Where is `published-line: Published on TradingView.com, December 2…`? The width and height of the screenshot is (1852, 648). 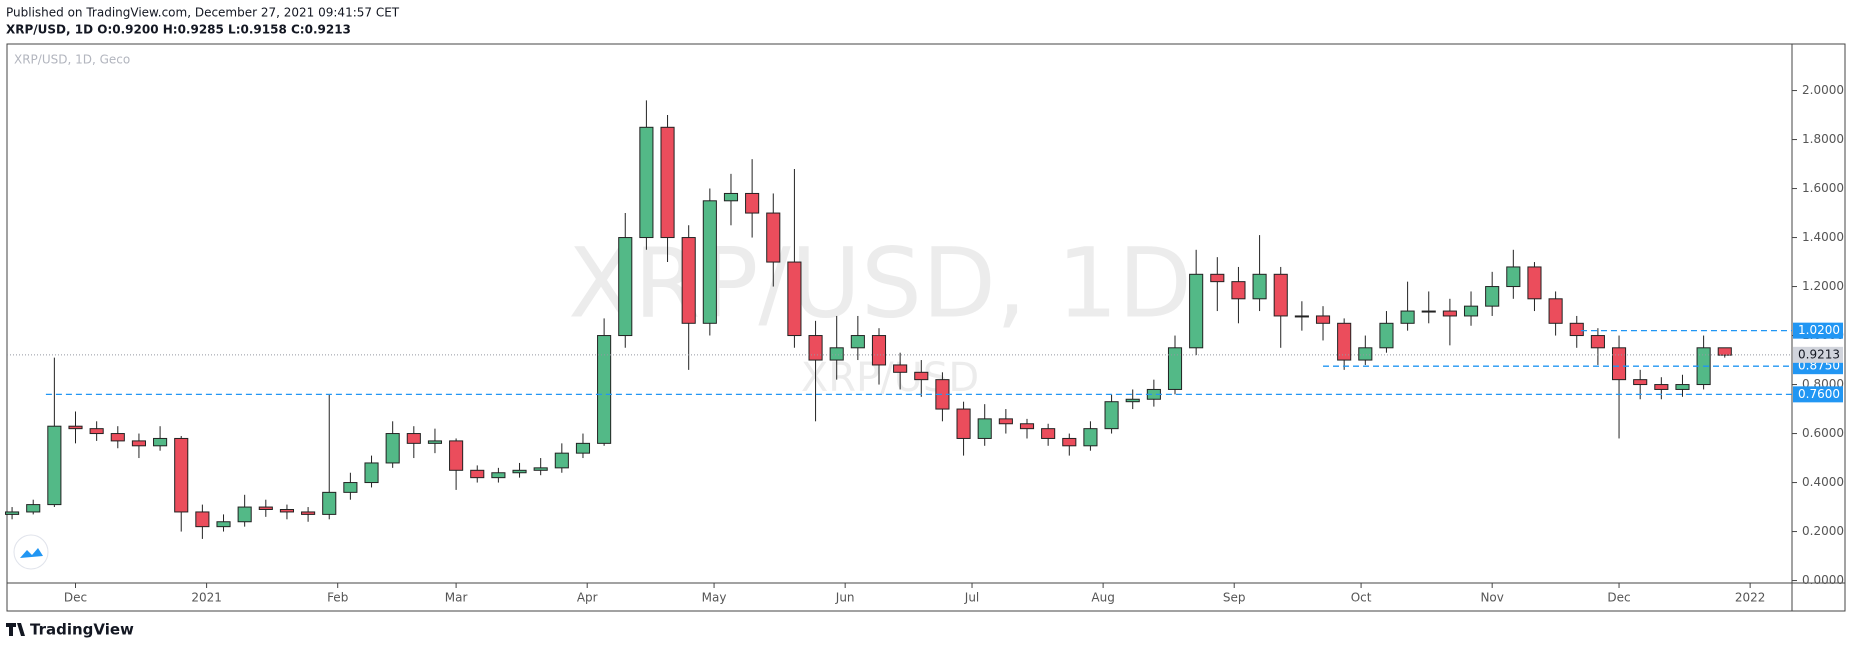 published-line: Published on TradingView.com, December 2… is located at coordinates (203, 13).